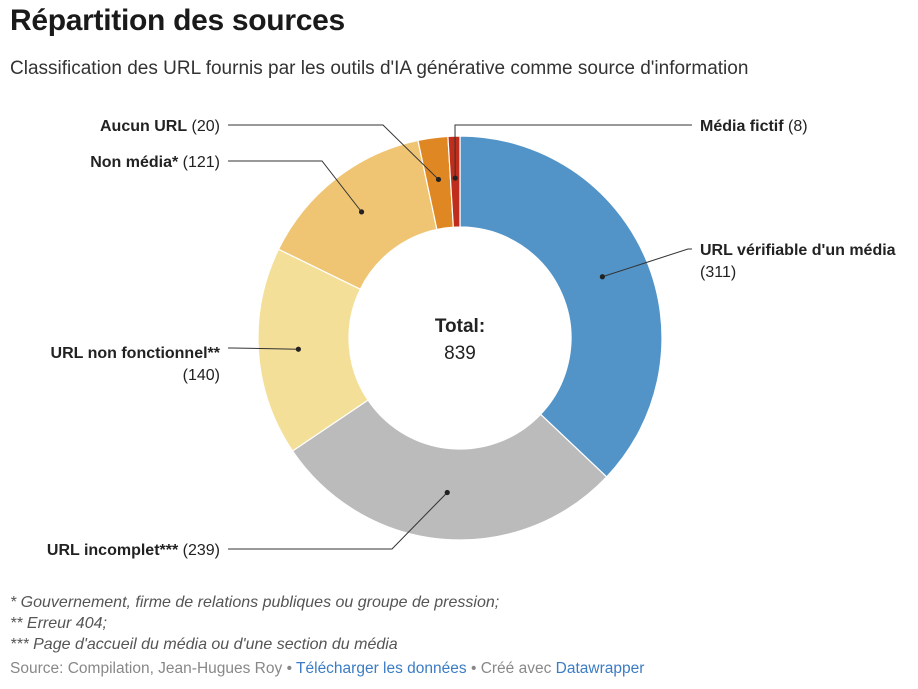 This screenshot has height=689, width=918. What do you see at coordinates (155, 162) in the screenshot?
I see `slice-label: Non média* (121)` at bounding box center [155, 162].